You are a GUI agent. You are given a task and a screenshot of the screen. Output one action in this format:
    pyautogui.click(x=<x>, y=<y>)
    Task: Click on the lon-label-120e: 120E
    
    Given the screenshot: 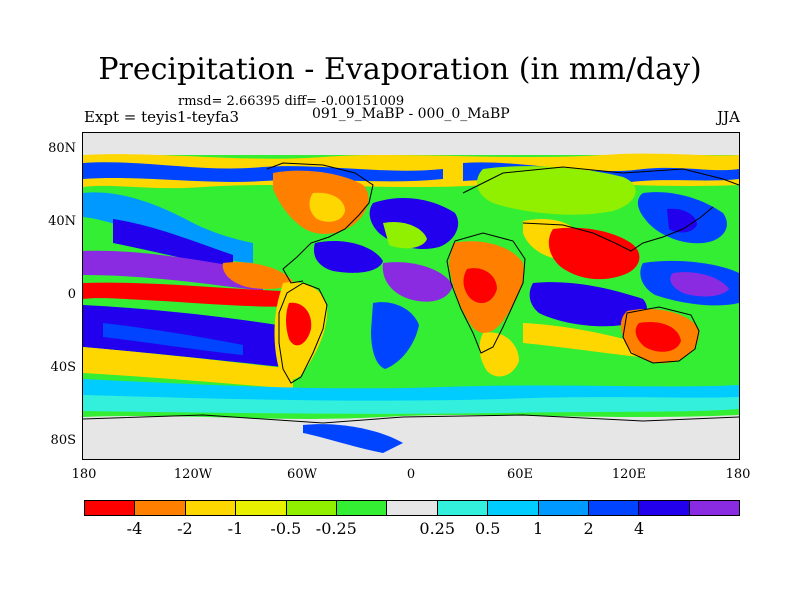 What is the action you would take?
    pyautogui.click(x=629, y=474)
    